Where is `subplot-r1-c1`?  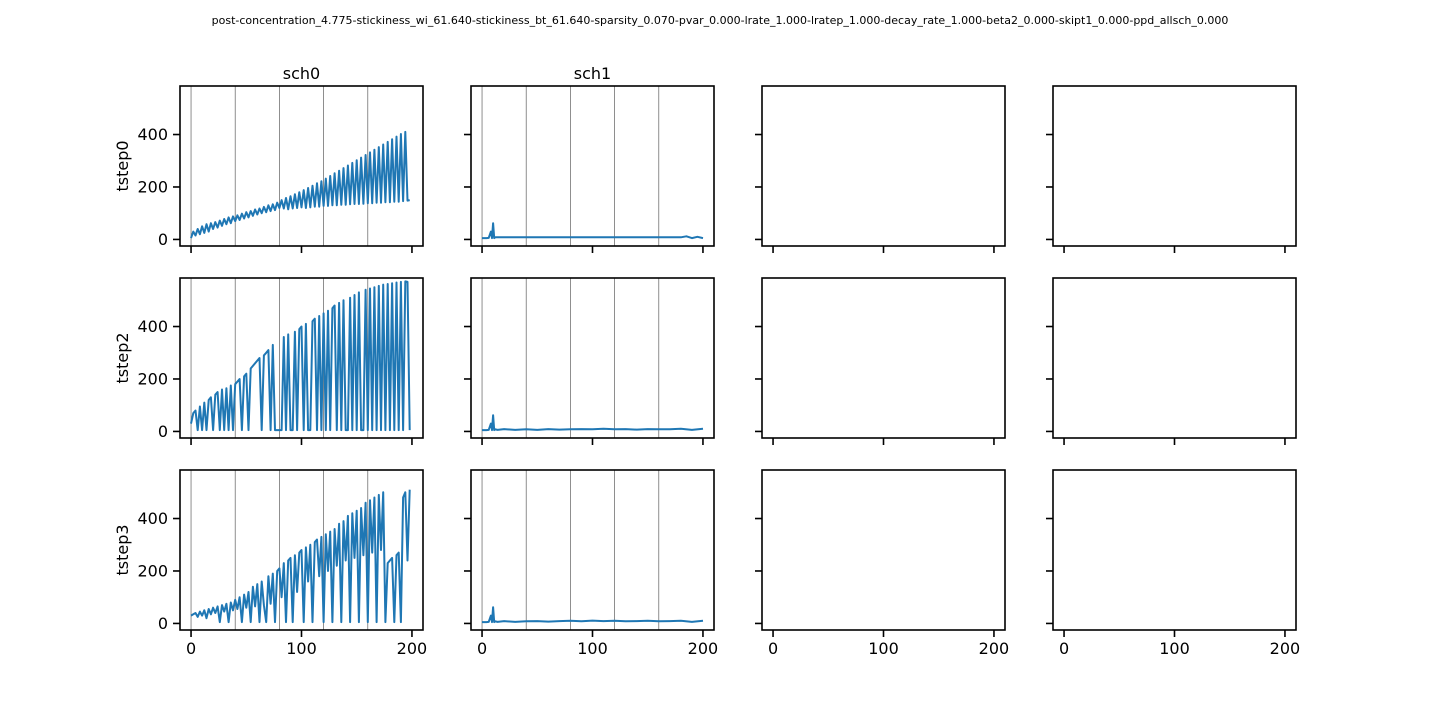
subplot-r1-c1 is located at coordinates (589, 361).